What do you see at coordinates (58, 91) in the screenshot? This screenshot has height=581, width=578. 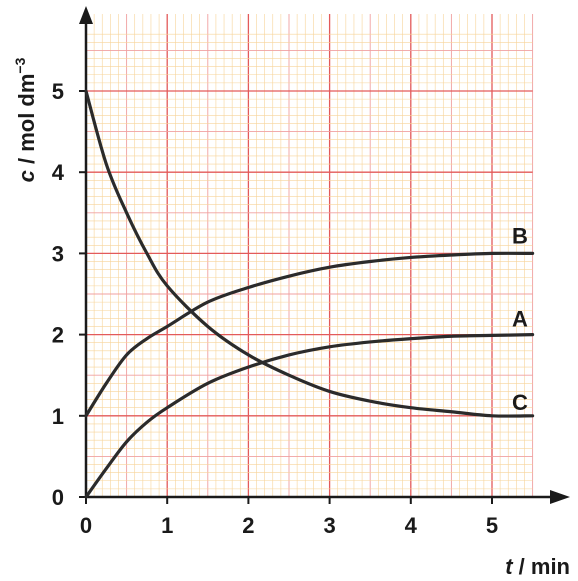 I see `y-tick-label: 5` at bounding box center [58, 91].